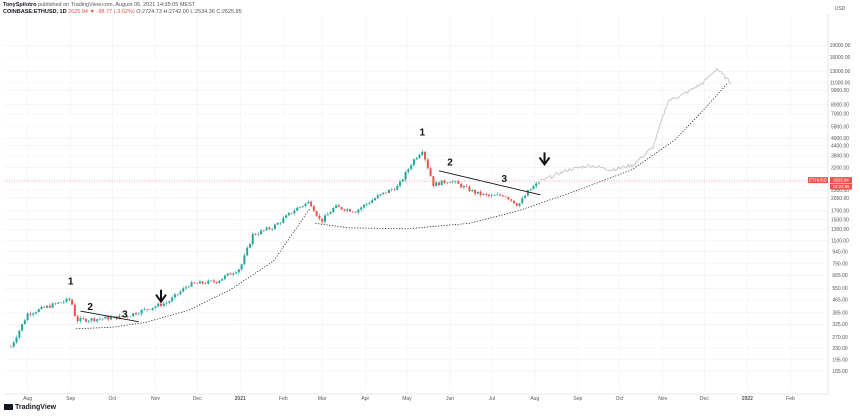  I want to click on price-badge-text: 2625.94, so click(841, 180).